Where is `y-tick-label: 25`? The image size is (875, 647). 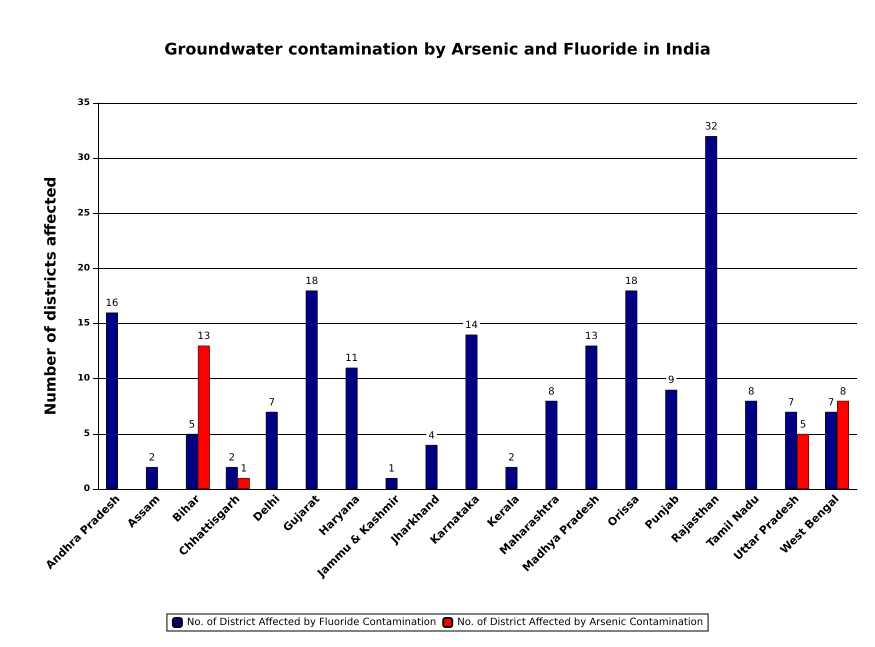 y-tick-label: 25 is located at coordinates (83, 213).